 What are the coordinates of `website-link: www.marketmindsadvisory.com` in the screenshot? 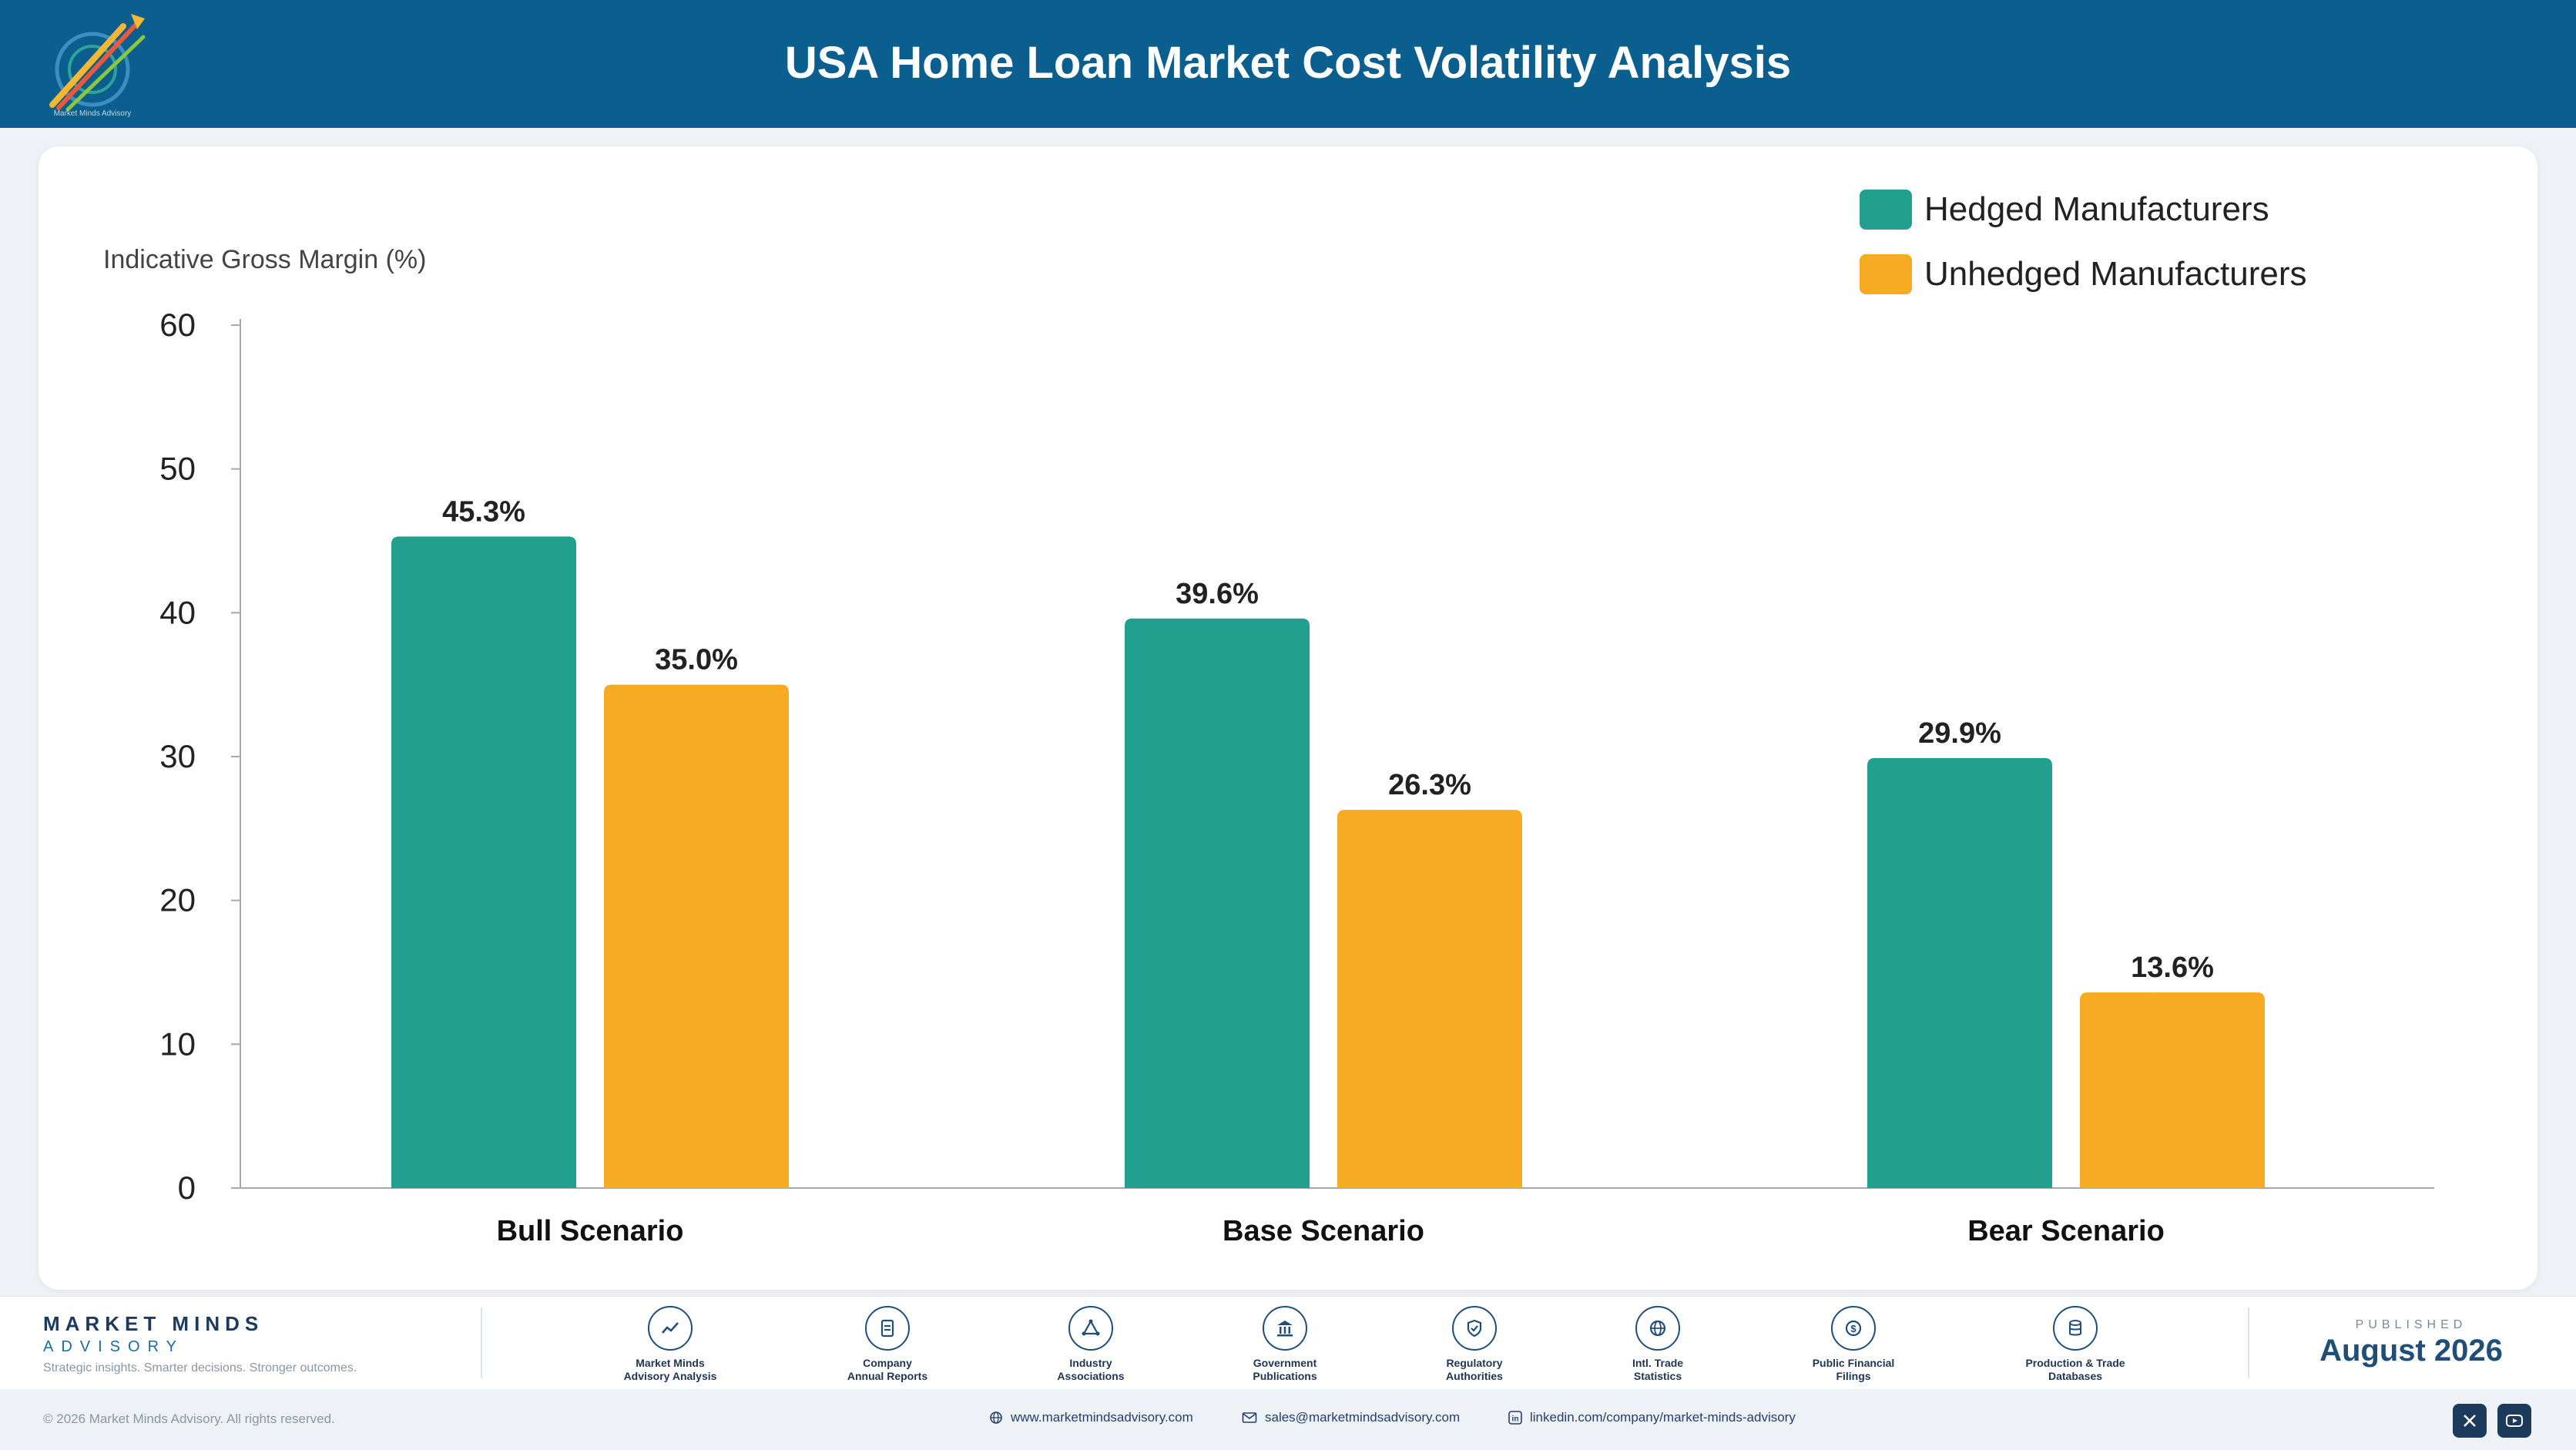 It's located at (1091, 1417).